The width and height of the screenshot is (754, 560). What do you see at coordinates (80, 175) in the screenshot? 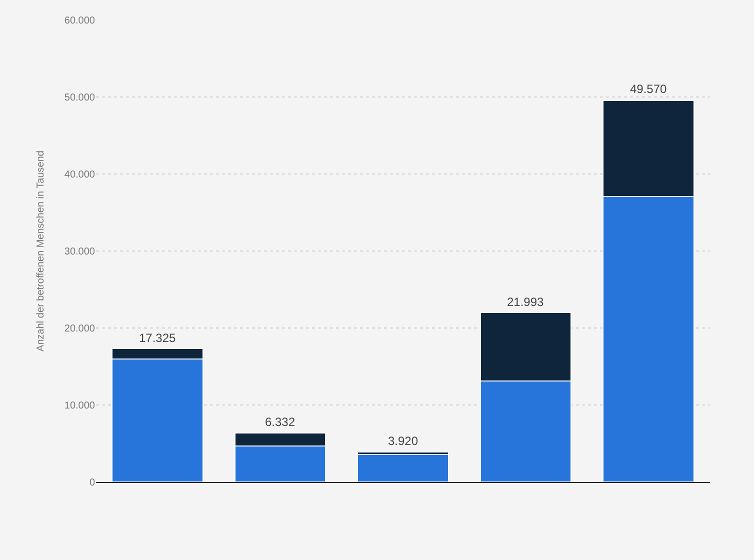
I see `y-tick-label: 40.000` at bounding box center [80, 175].